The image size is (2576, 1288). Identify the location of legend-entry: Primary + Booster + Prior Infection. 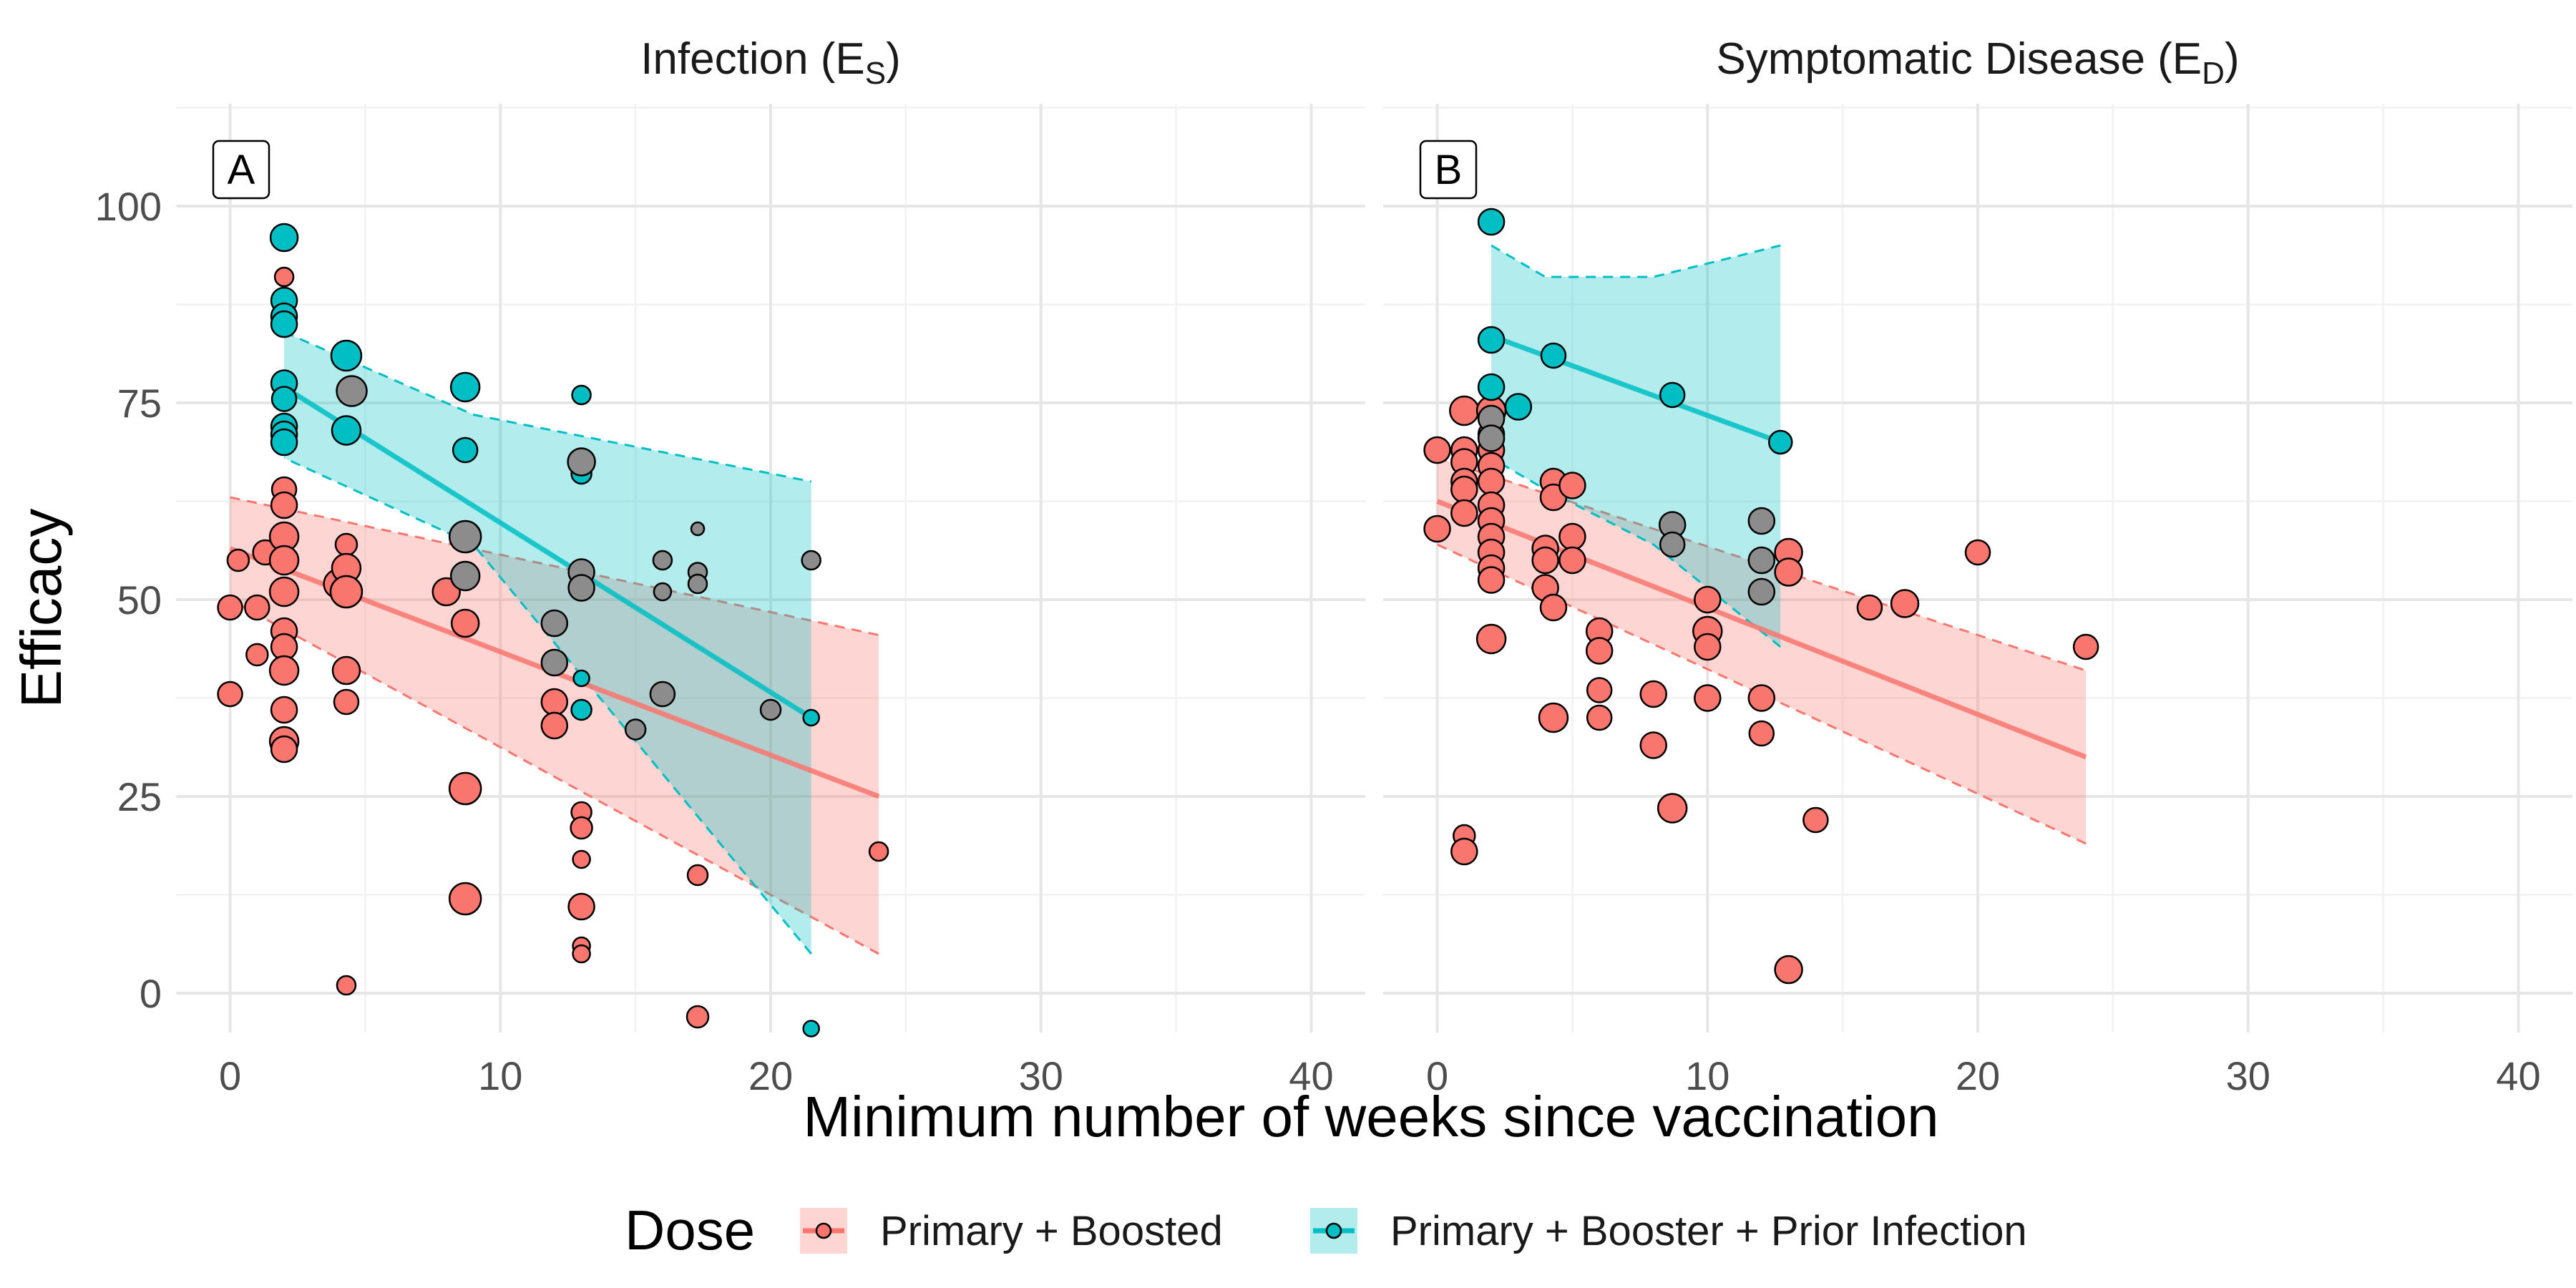
(1669, 1231).